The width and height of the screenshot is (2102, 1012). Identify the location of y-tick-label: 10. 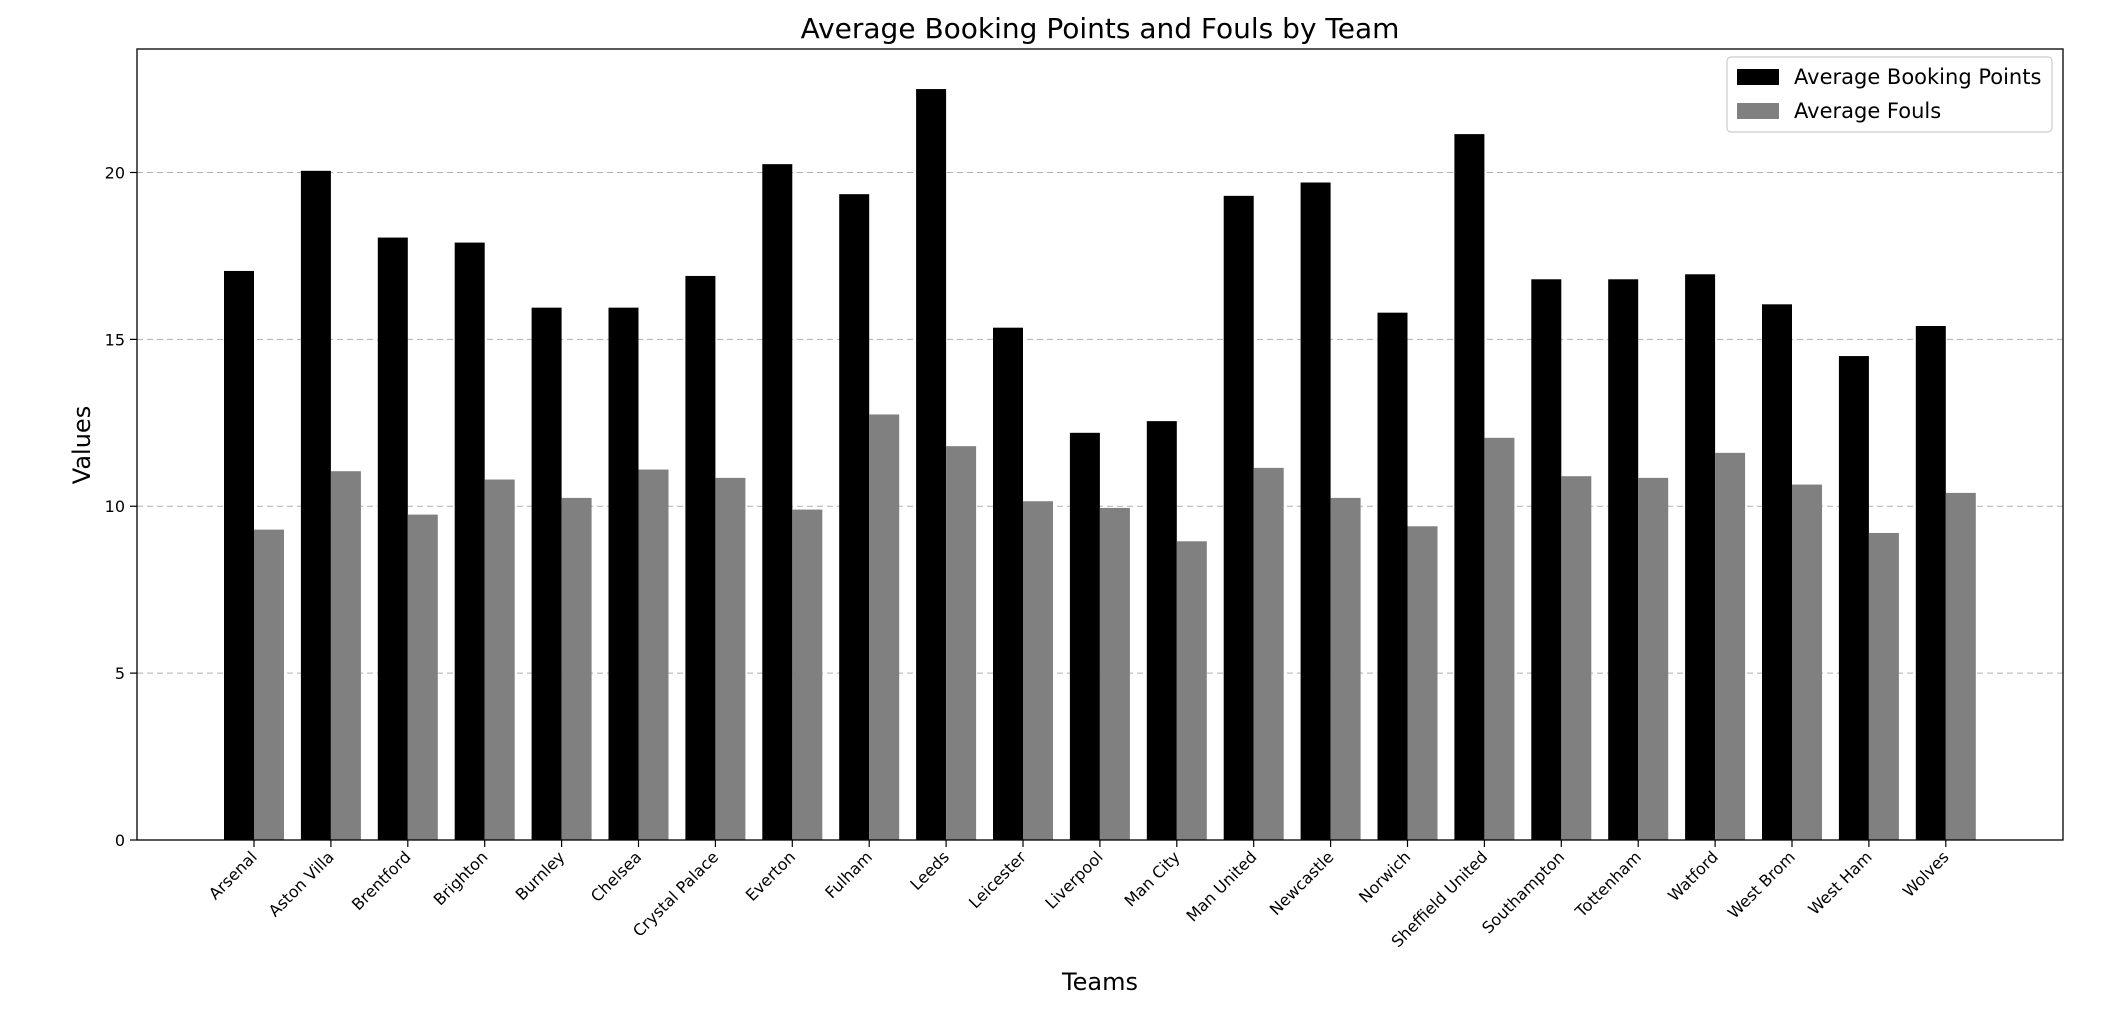
(115, 506).